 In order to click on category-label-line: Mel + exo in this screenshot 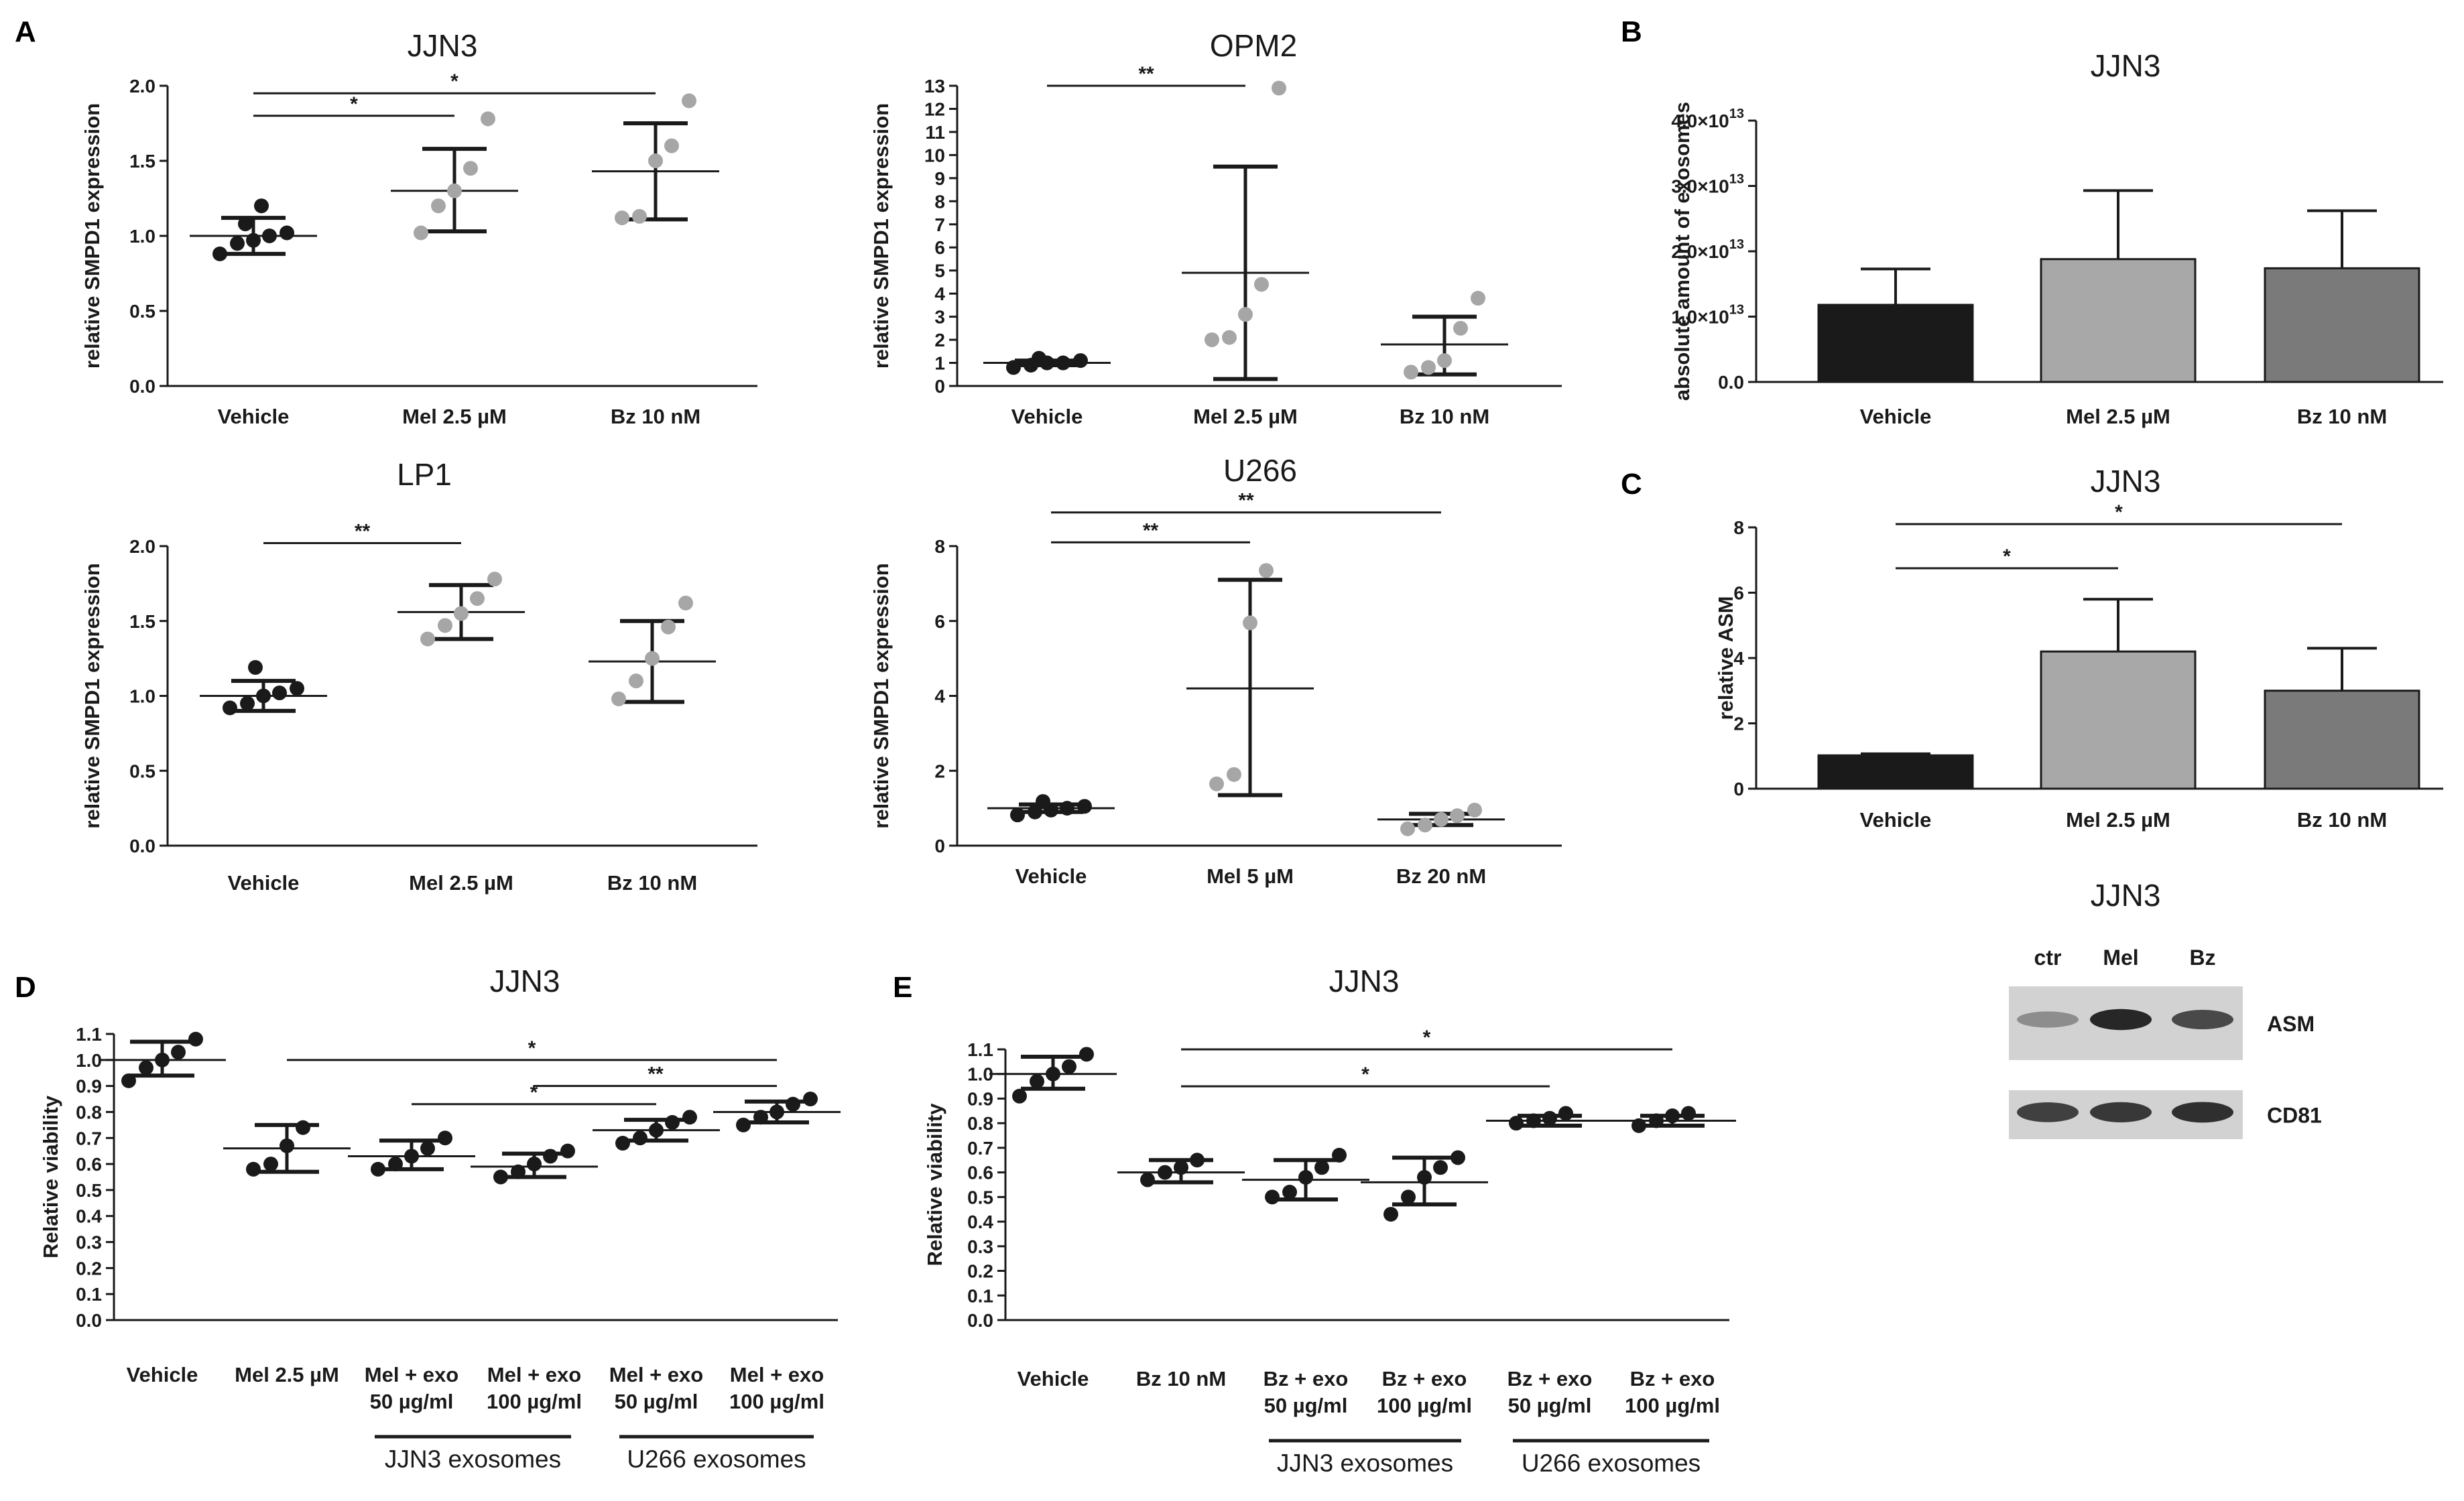, I will do `click(777, 1374)`.